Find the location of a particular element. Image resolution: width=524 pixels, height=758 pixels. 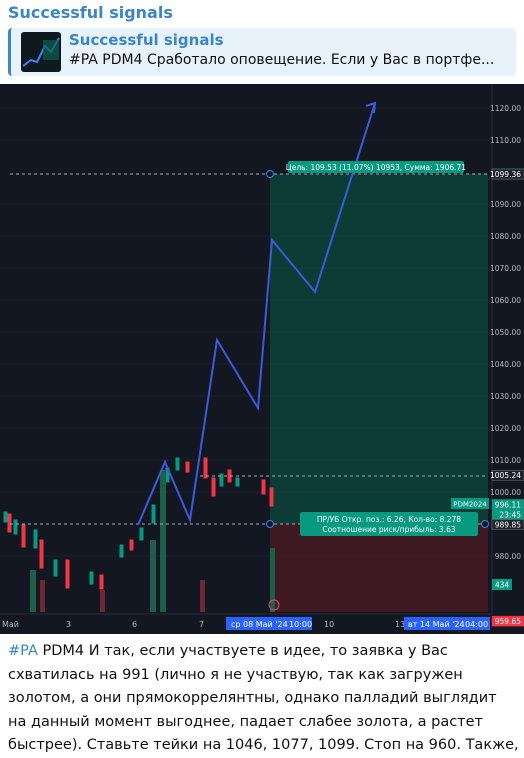

symbol-label: PDM2024 is located at coordinates (470, 505).